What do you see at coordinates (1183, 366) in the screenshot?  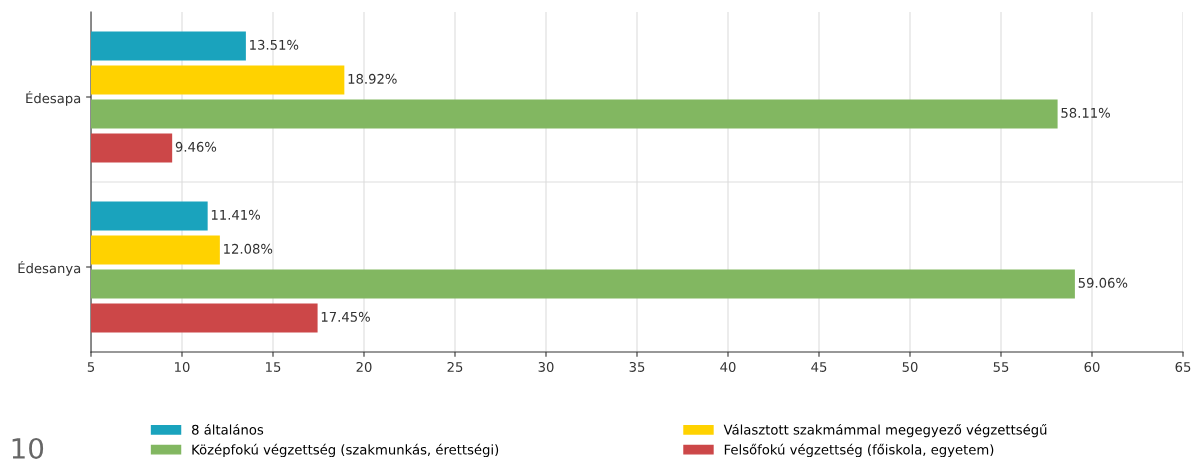 I see `x-tick-label: 65` at bounding box center [1183, 366].